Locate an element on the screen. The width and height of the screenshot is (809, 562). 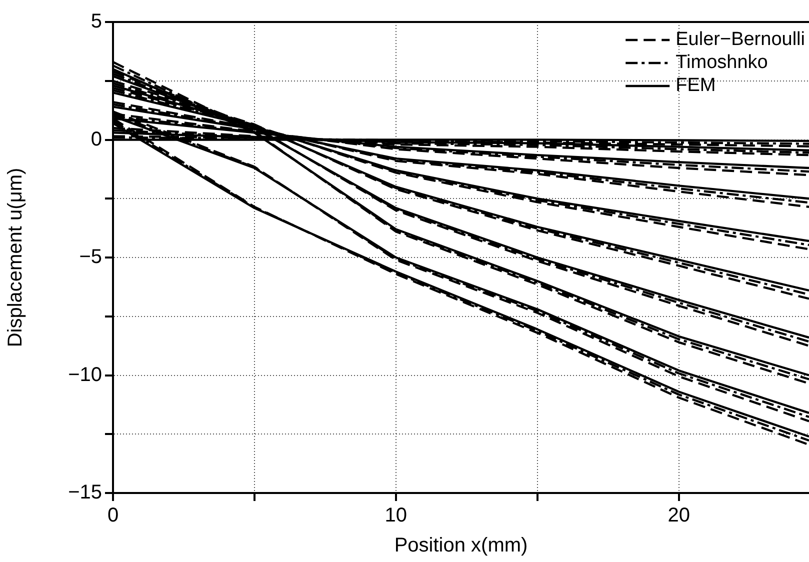
y-tick-label: 0 is located at coordinates (96, 139).